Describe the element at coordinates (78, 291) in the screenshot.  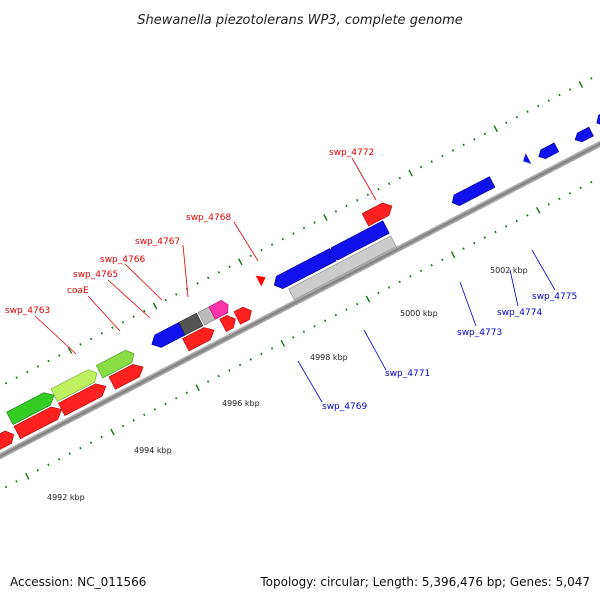
I see `gene-label: coaE` at that location.